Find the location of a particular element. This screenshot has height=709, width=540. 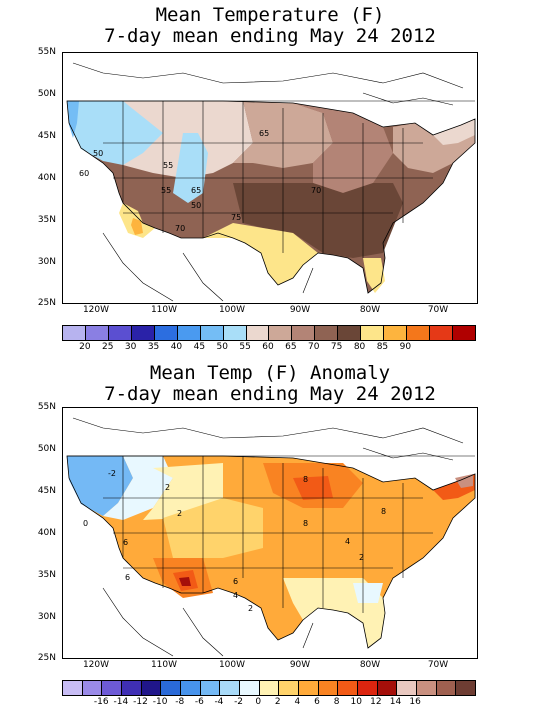

panel1-lat-40: 40N is located at coordinates (46, 178).